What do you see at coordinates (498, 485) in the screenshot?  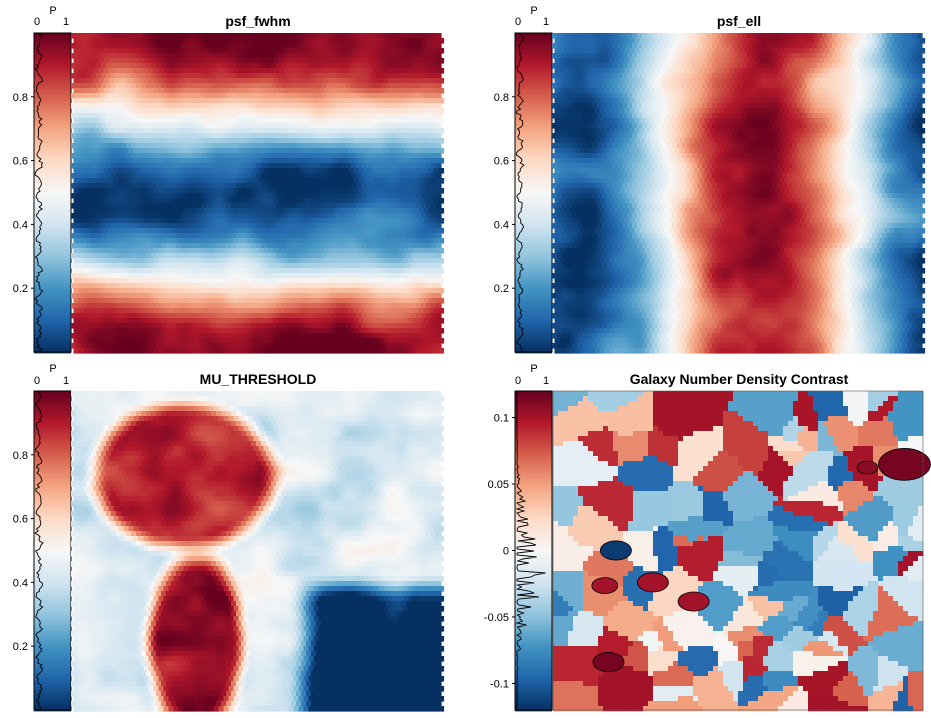 I see `colorbar-tick-label: 0.05` at bounding box center [498, 485].